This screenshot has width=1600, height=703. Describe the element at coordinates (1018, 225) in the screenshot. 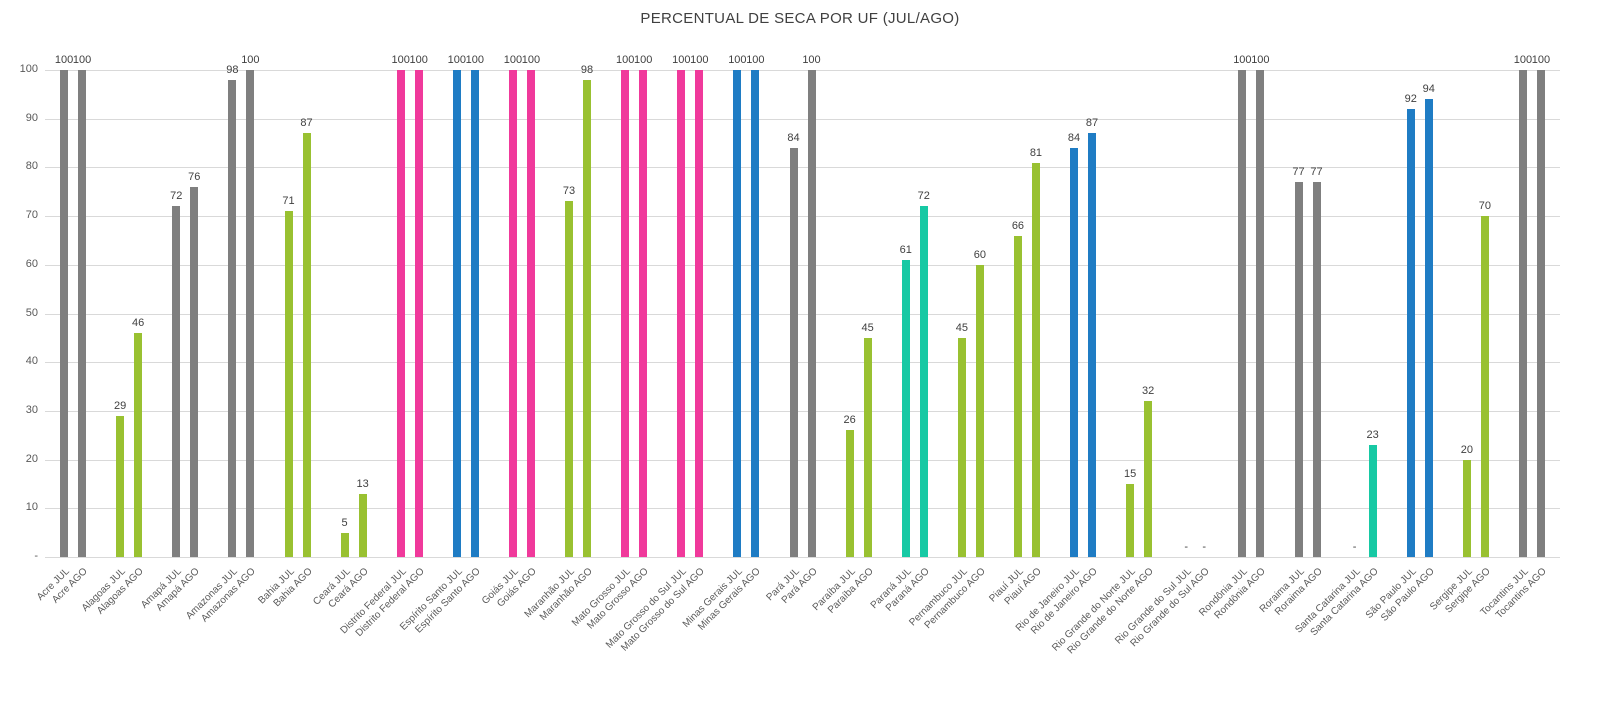

I see `bar-value-label: 66` at that location.